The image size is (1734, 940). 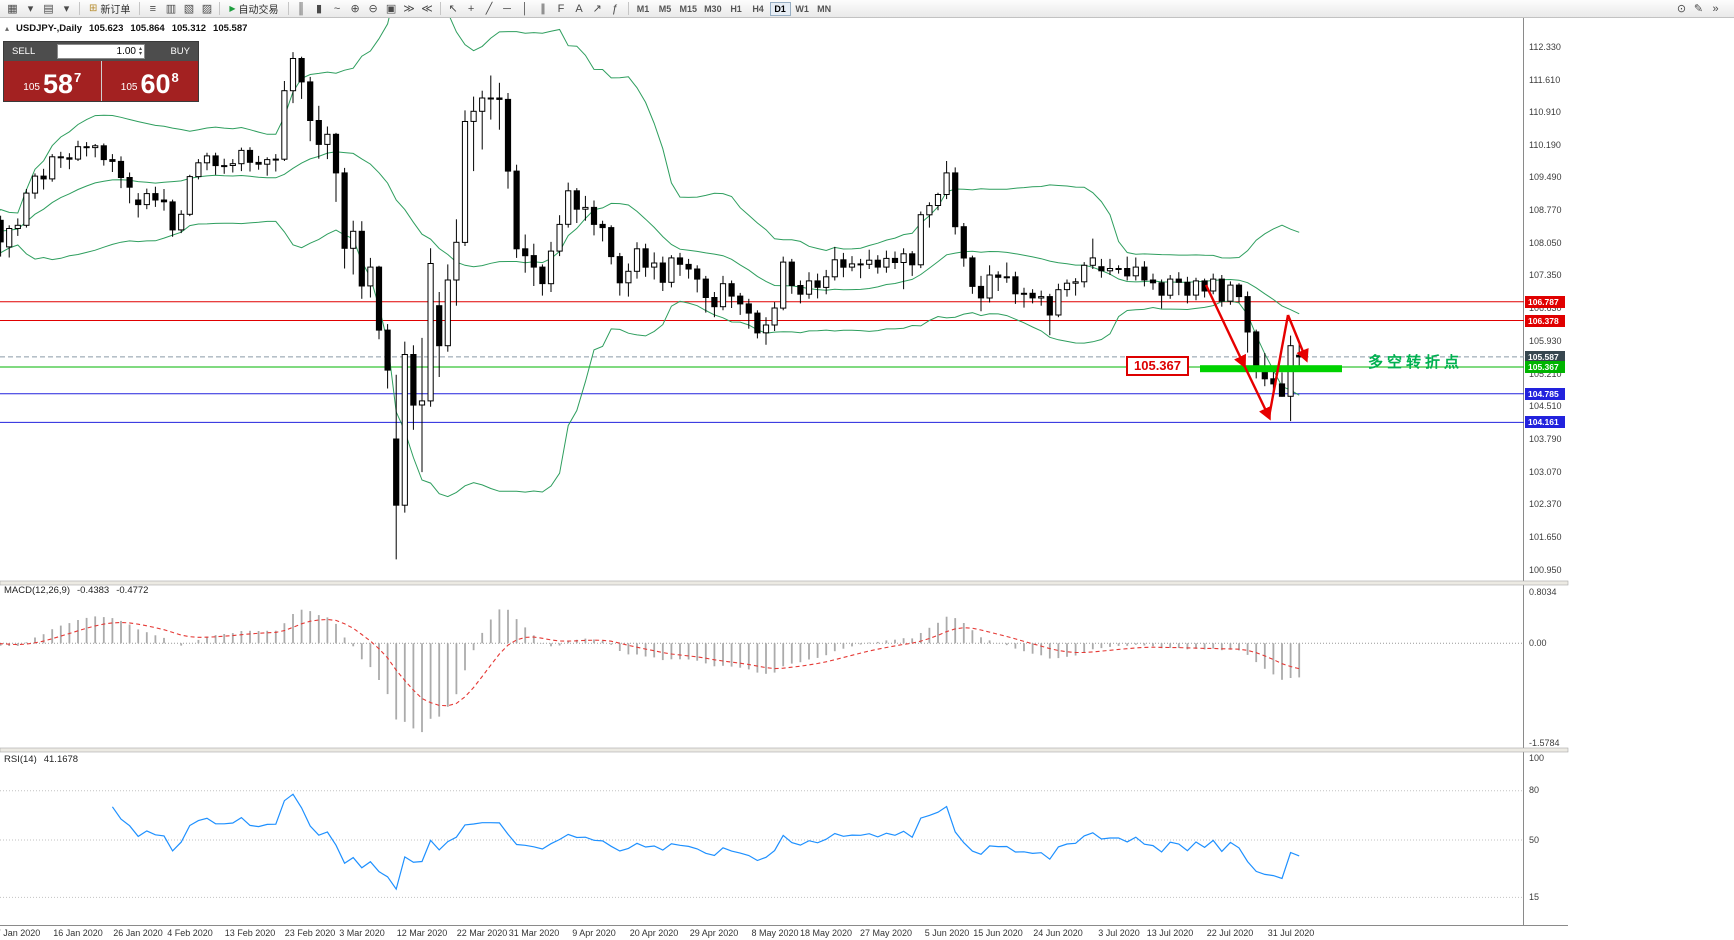 I want to click on buy-label: BUY, so click(x=180, y=51).